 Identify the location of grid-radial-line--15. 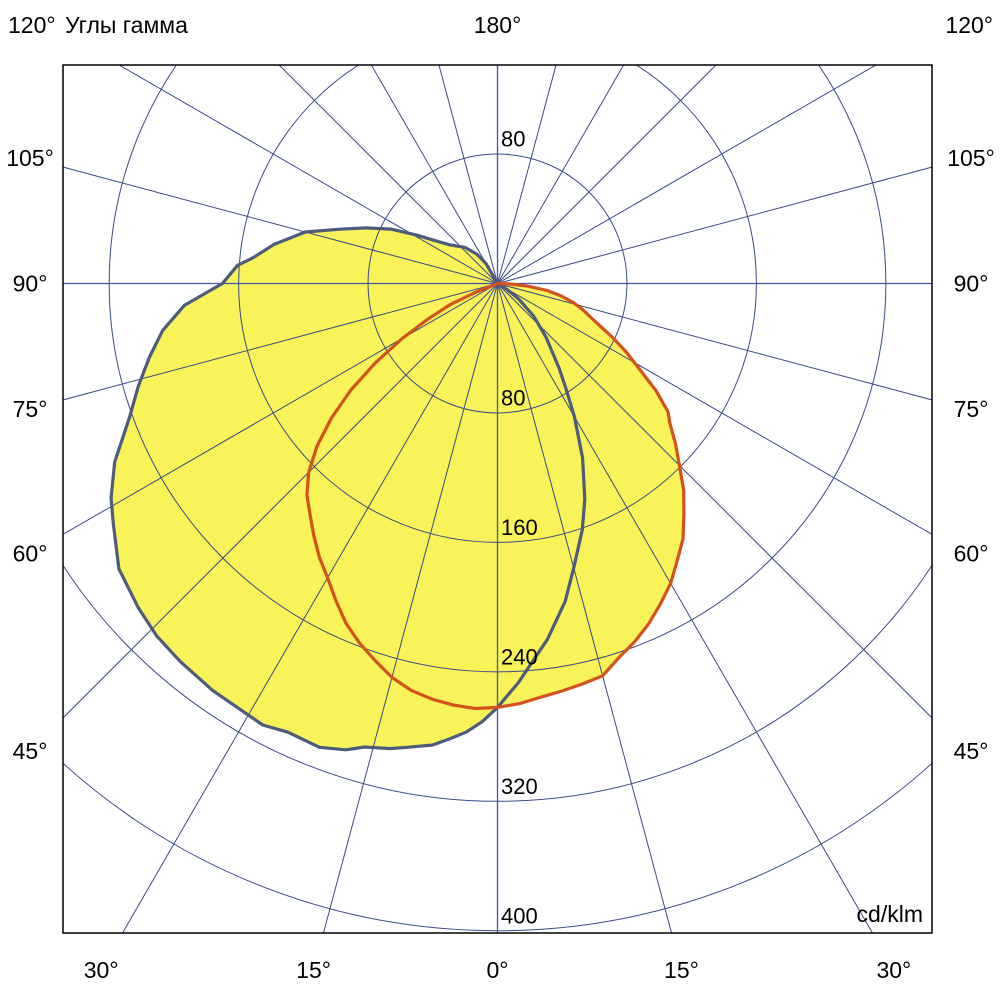
(410, 608).